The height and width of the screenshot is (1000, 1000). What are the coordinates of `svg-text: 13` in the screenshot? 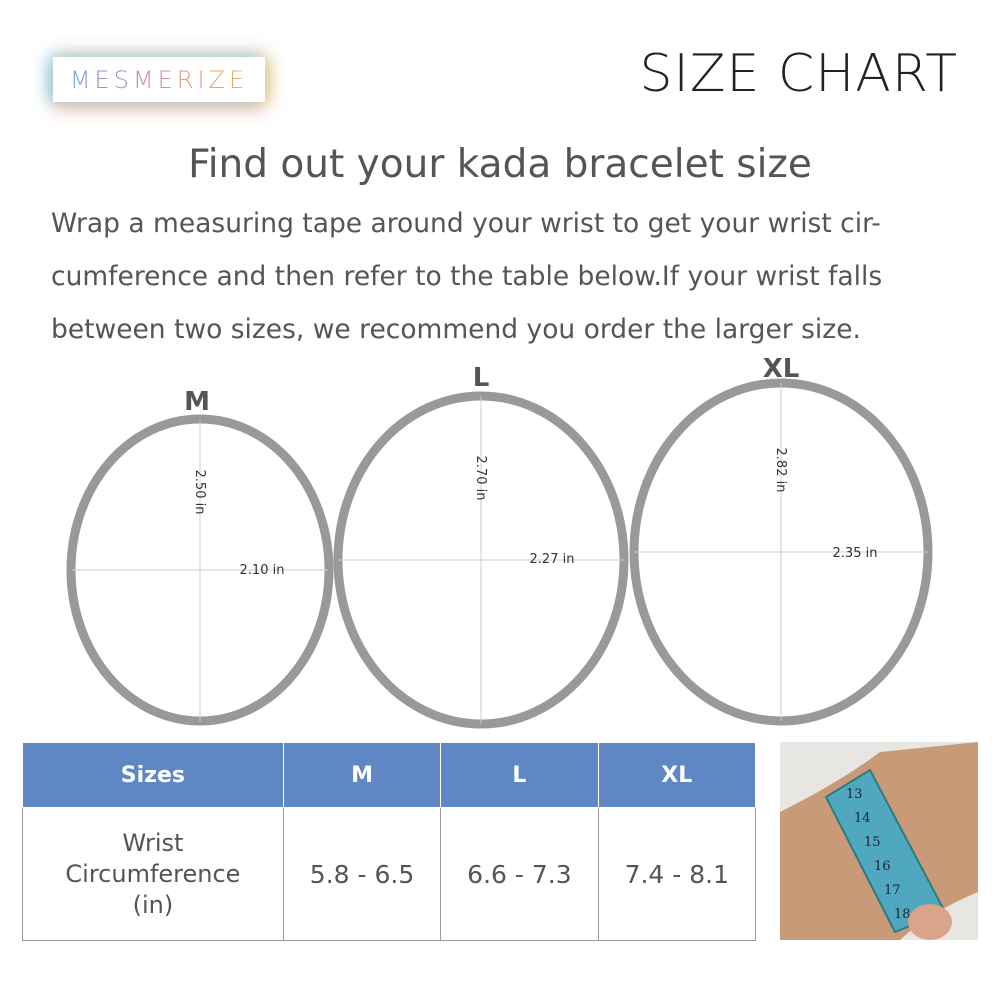 It's located at (854, 794).